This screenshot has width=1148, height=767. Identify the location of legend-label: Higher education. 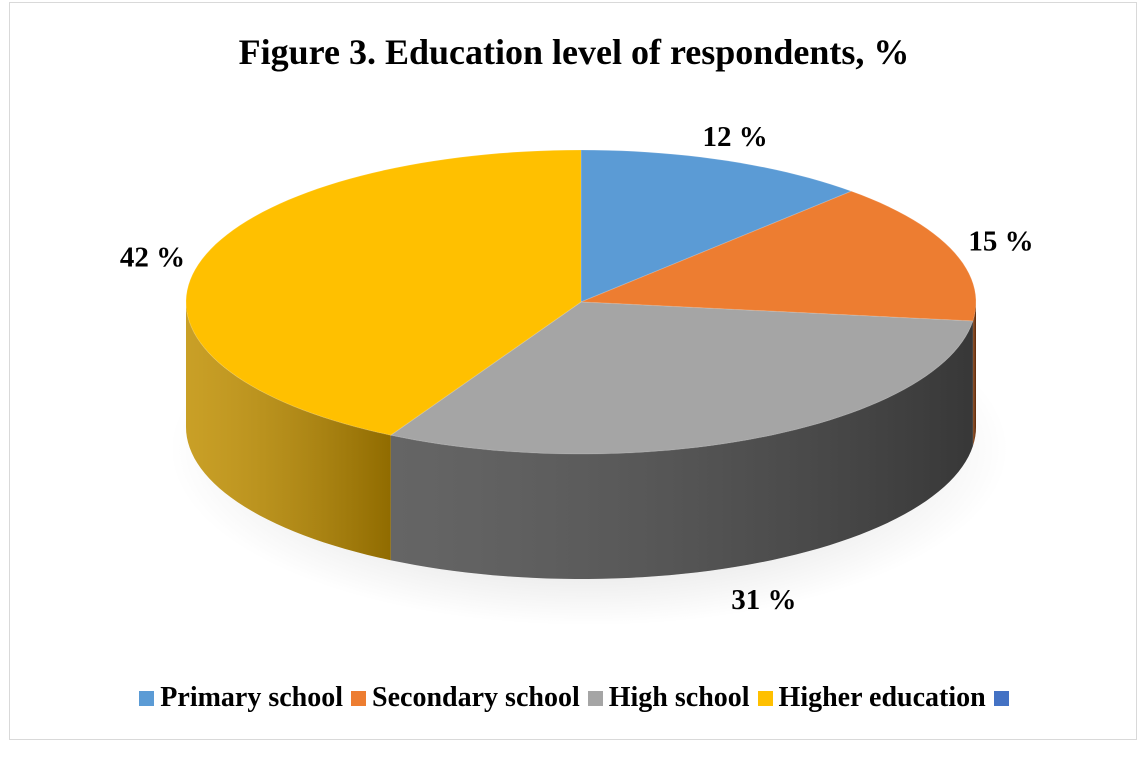
(882, 697).